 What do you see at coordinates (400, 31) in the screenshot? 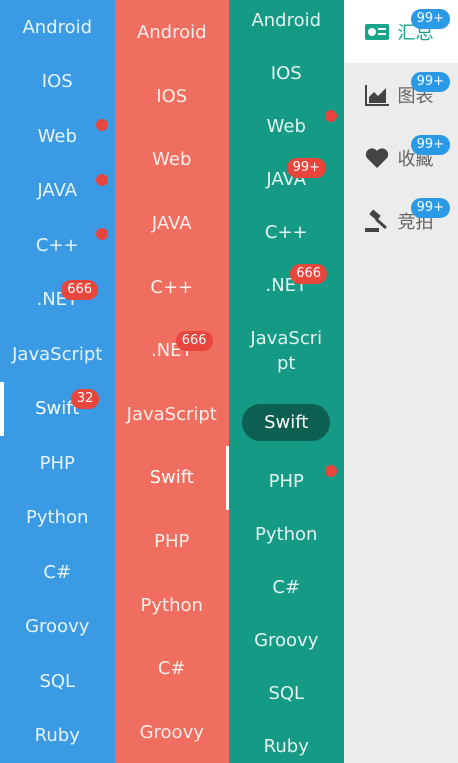
I see `sidebar-item: 汇总 99+` at bounding box center [400, 31].